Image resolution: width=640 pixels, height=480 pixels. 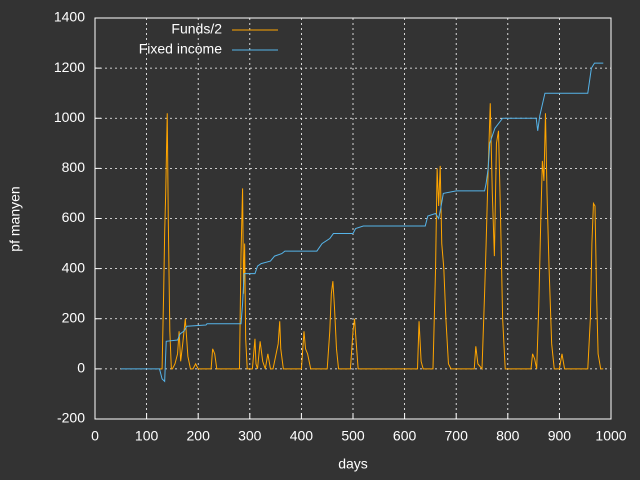 I want to click on x-tick-label: 700, so click(x=457, y=436).